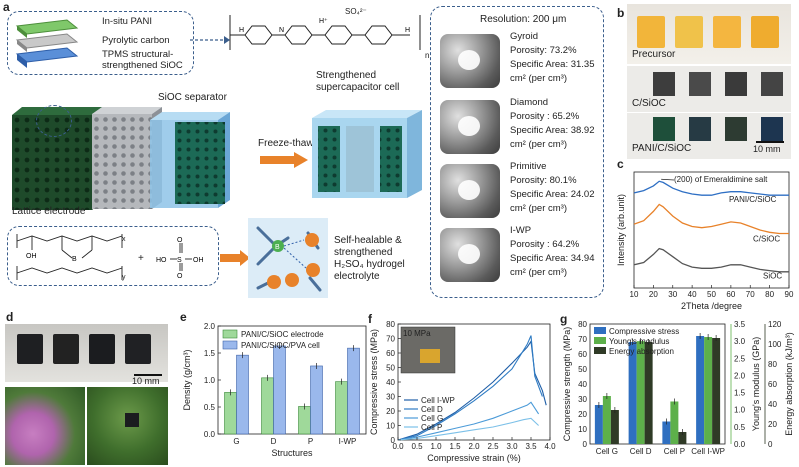  What do you see at coordinates (357, 276) in the screenshot?
I see `self-heal-line-4: electrolyte` at bounding box center [357, 276].